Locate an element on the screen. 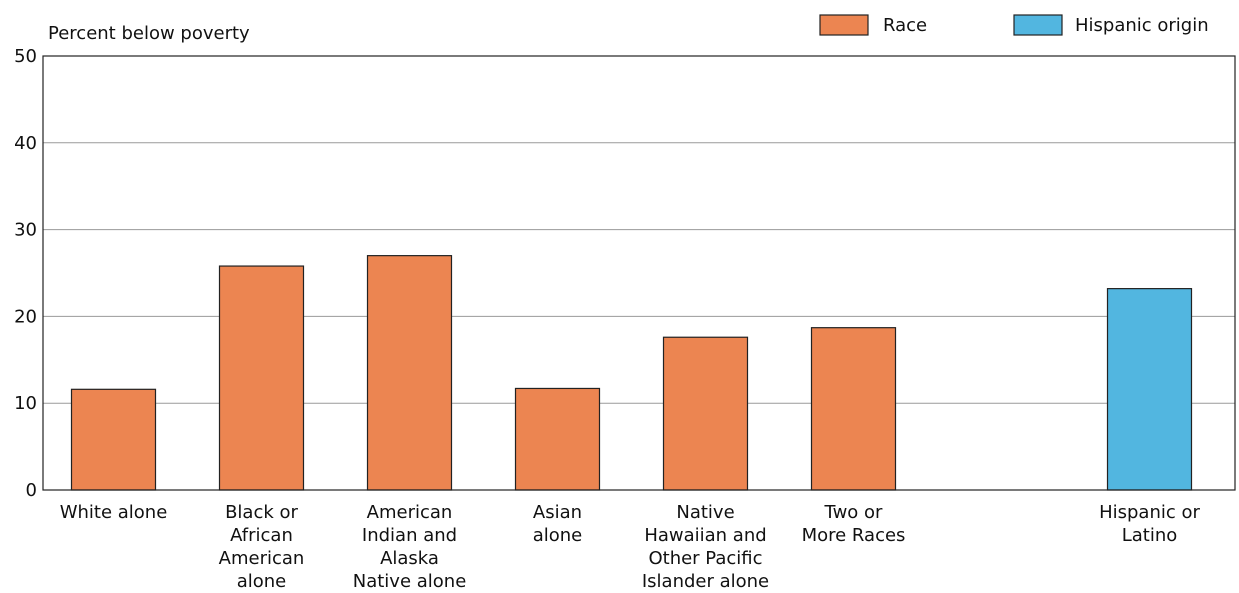 The image size is (1239, 593). legend-label: Hispanic origin is located at coordinates (1142, 25).